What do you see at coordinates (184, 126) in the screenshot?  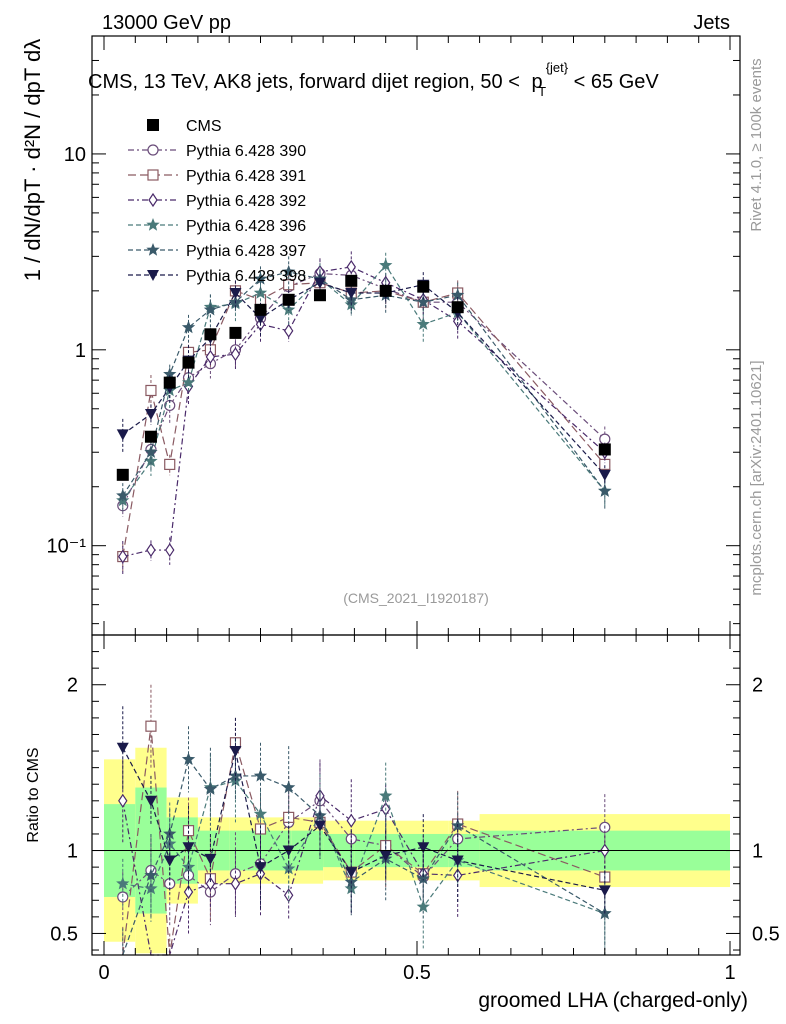 I see `legend-entry-cms: CMS` at bounding box center [184, 126].